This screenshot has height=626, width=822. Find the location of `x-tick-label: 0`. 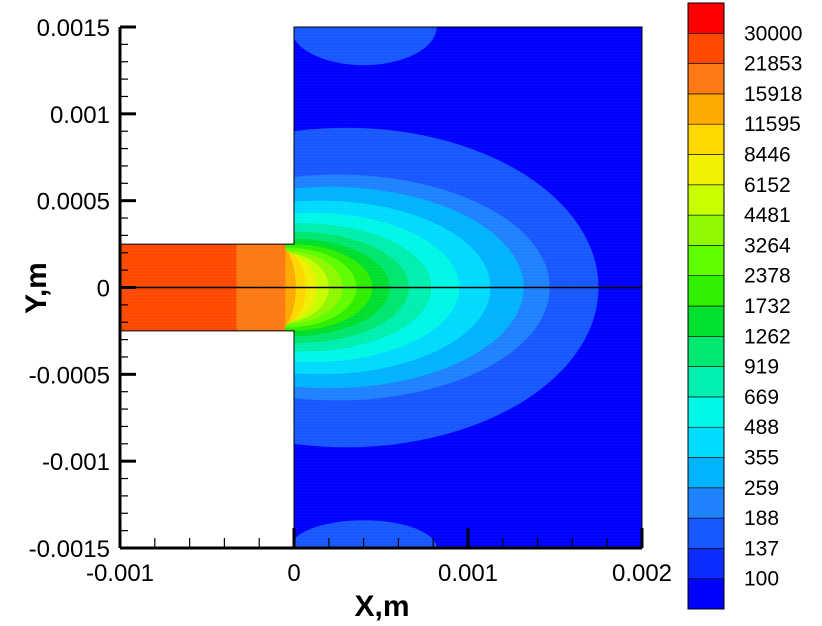

x-tick-label: 0 is located at coordinates (293, 573).